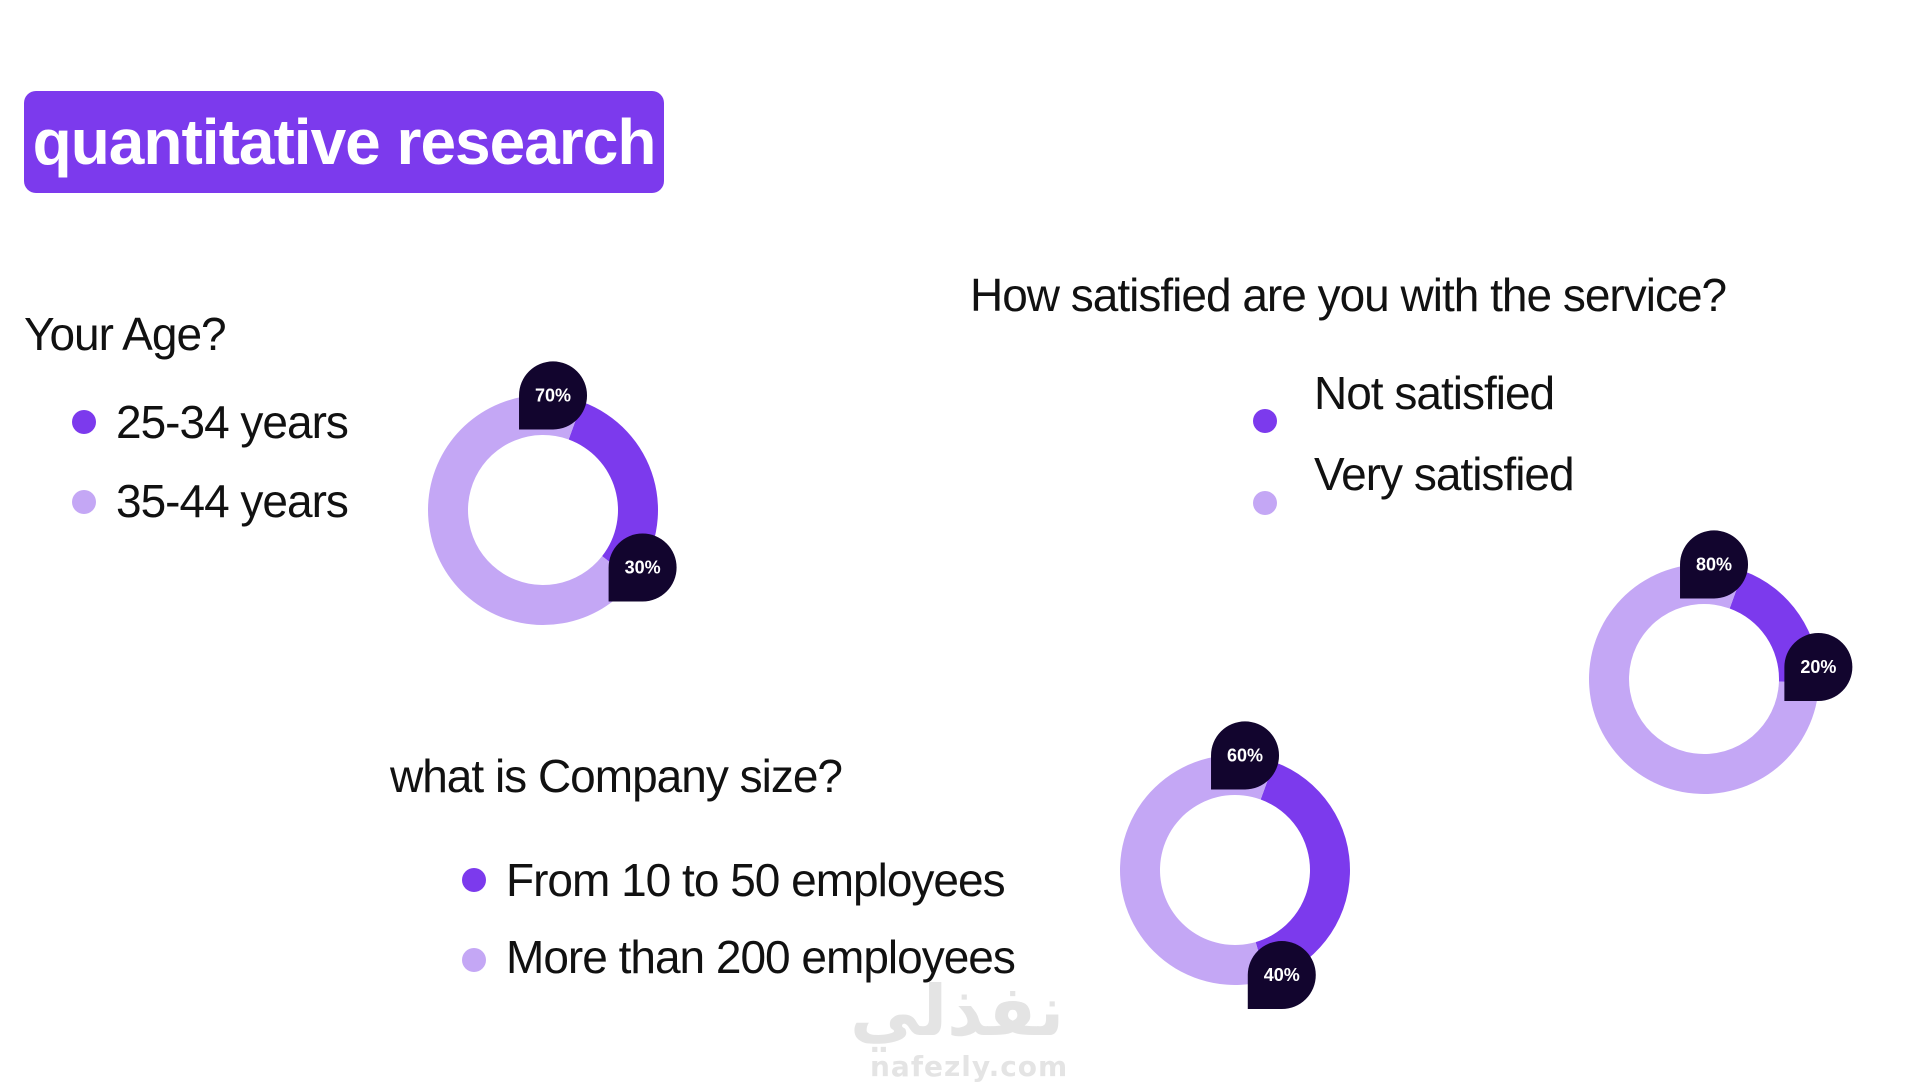 Image resolution: width=1920 pixels, height=1083 pixels. I want to click on watermark-url: nafezly.com, so click(969, 1066).